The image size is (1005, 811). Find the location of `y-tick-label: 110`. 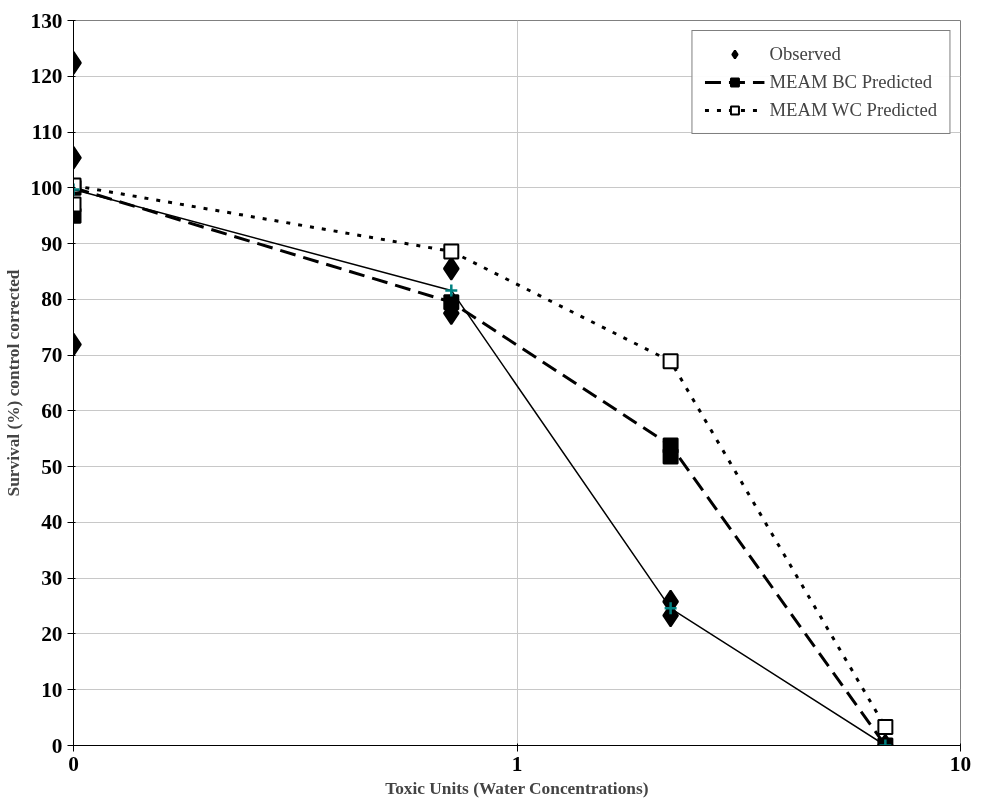

y-tick-label: 110 is located at coordinates (47, 132).